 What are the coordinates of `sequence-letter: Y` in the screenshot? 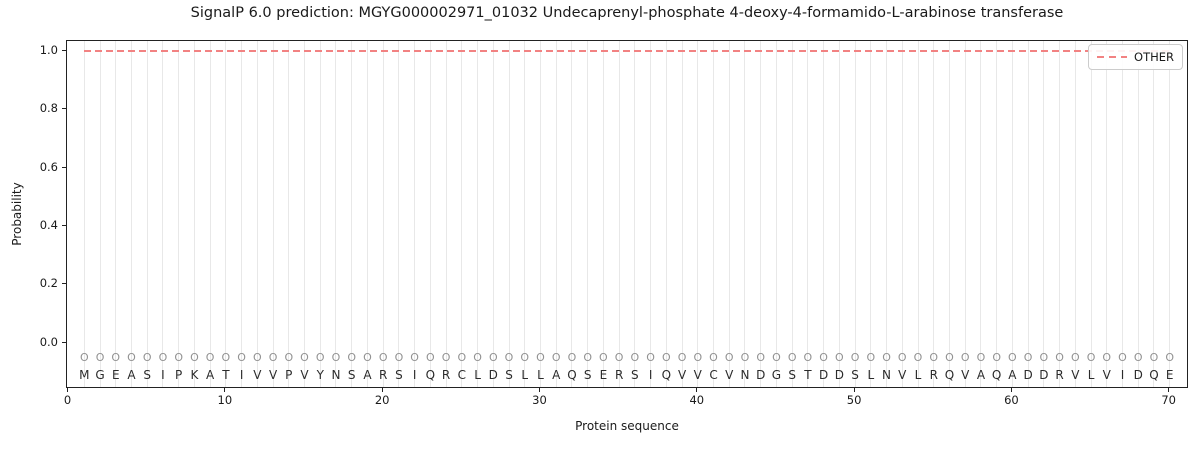 It's located at (320, 375).